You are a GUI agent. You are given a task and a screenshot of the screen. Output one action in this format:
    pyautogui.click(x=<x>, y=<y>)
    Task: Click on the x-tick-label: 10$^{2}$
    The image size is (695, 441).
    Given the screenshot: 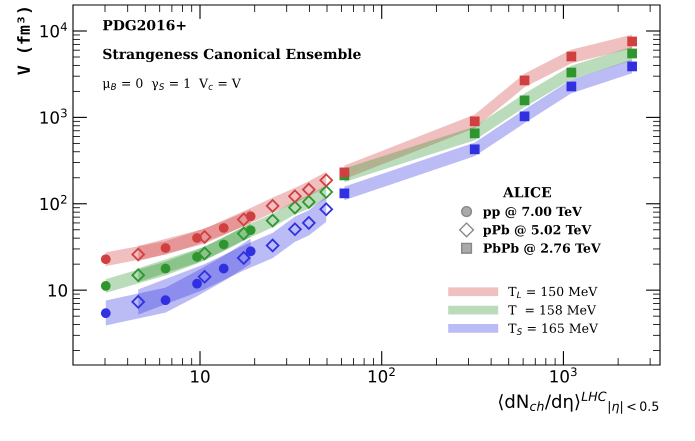 What is the action you would take?
    pyautogui.click(x=381, y=375)
    